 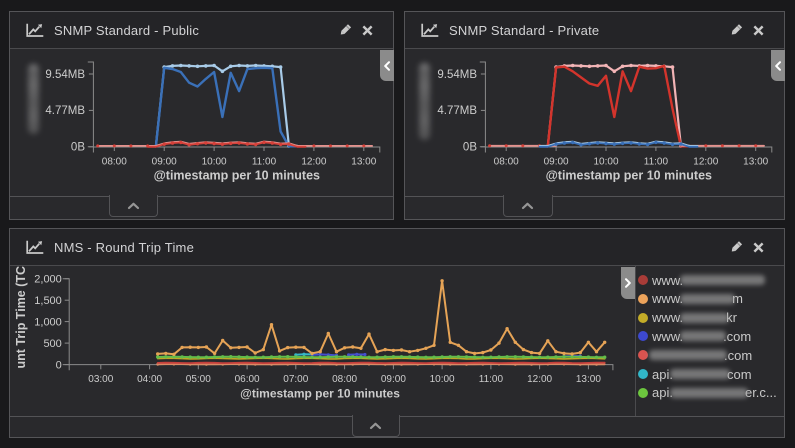 I want to click on svg-text: 1,500, so click(x=48, y=301).